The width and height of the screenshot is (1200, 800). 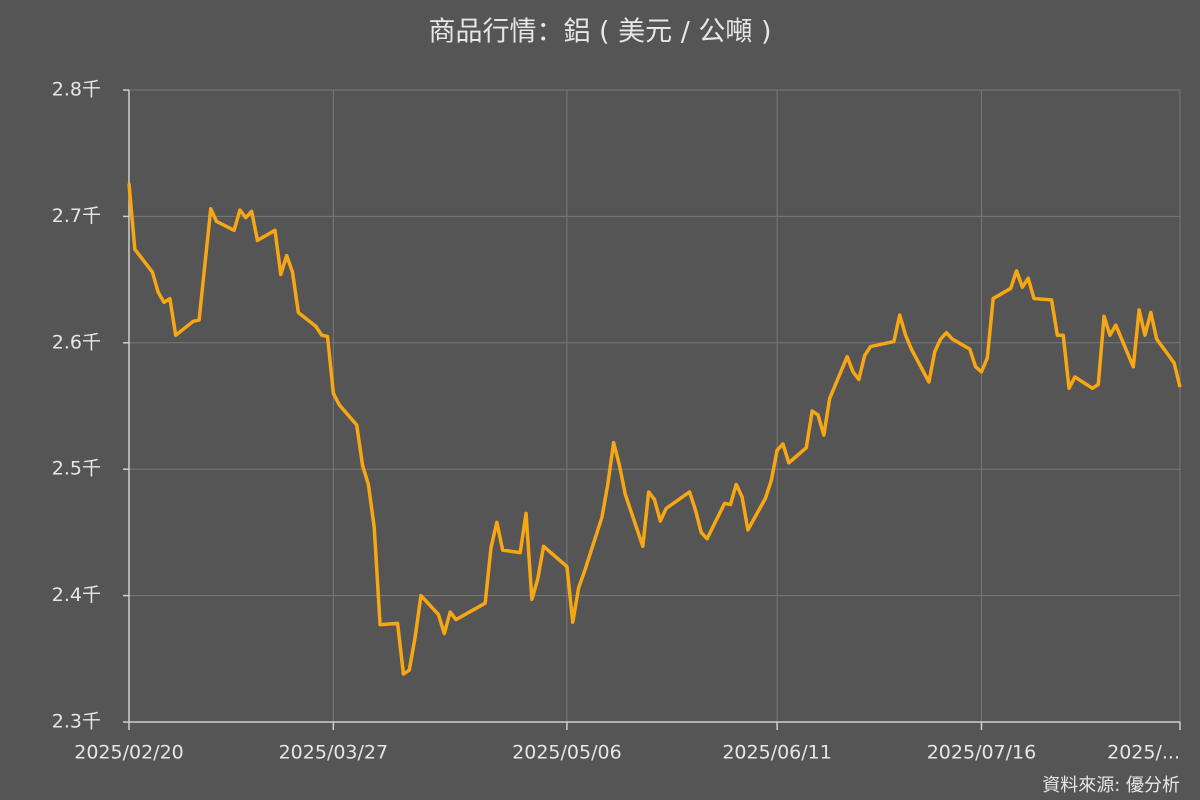 I want to click on x-tick-label: 2025/06/11, so click(x=777, y=753).